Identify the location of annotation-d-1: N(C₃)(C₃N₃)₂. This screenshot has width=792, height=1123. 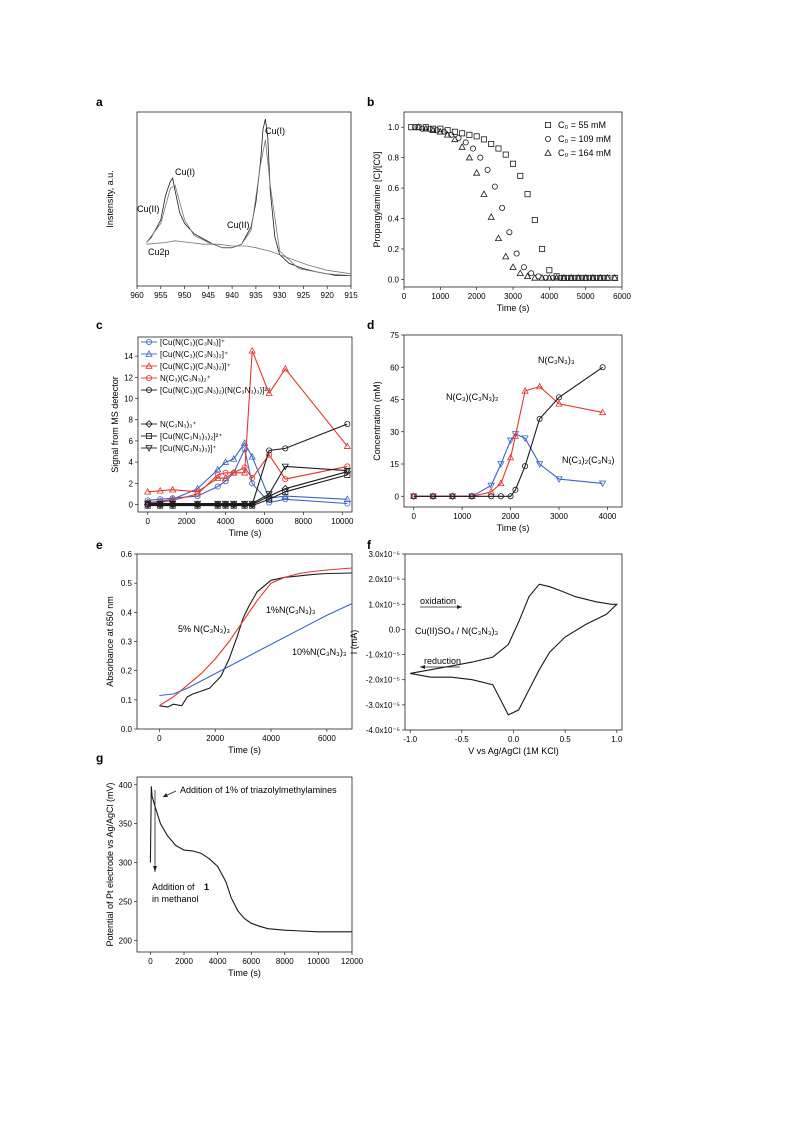
(472, 397).